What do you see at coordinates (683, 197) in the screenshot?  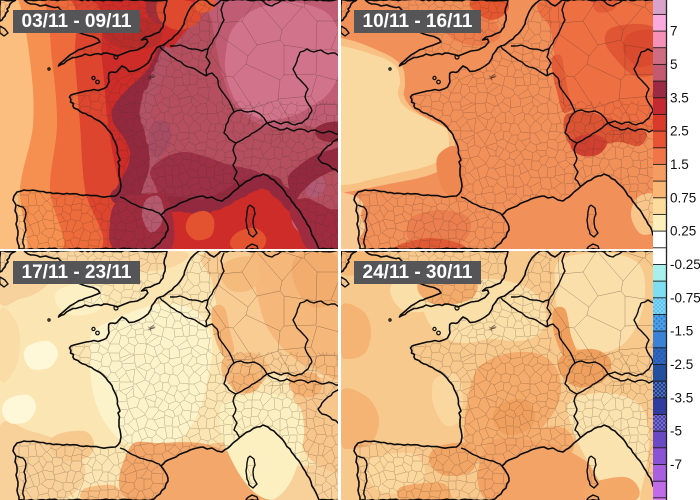 I see `svg-text: 0.75` at bounding box center [683, 197].